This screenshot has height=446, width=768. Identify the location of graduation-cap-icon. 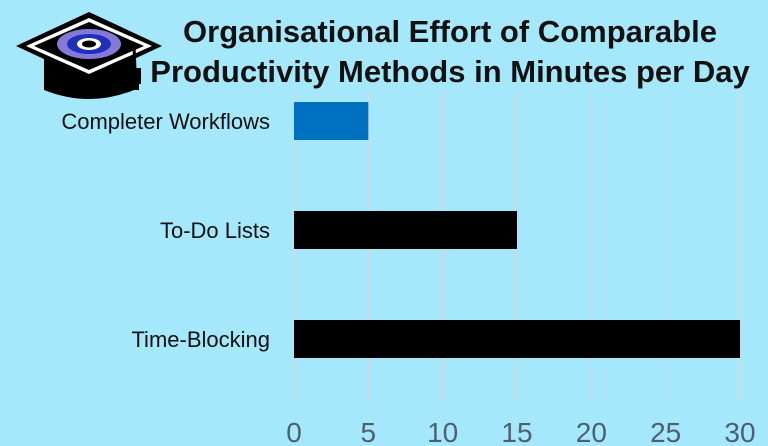
(89, 56).